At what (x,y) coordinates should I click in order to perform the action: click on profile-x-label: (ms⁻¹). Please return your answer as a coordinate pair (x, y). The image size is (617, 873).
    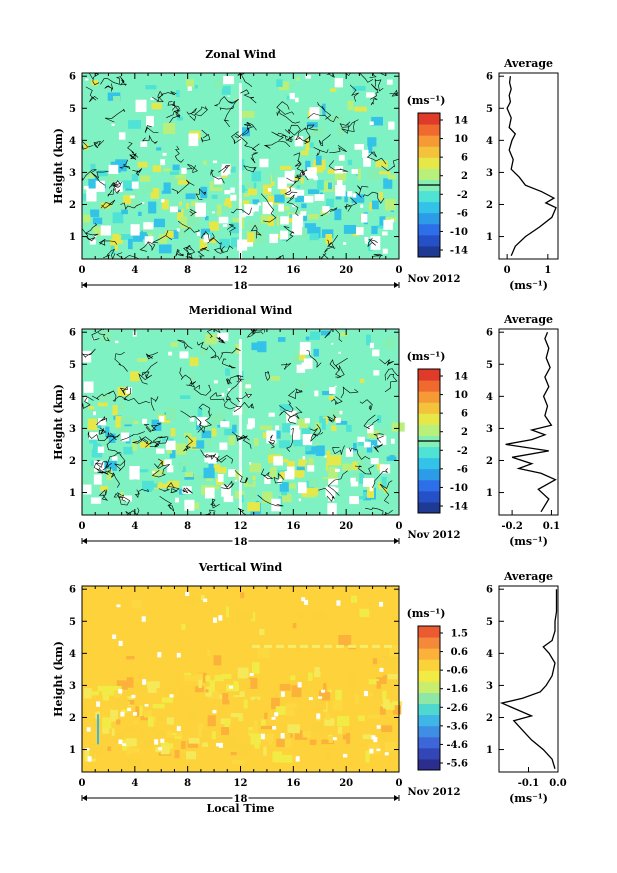
    Looking at the image, I should click on (528, 798).